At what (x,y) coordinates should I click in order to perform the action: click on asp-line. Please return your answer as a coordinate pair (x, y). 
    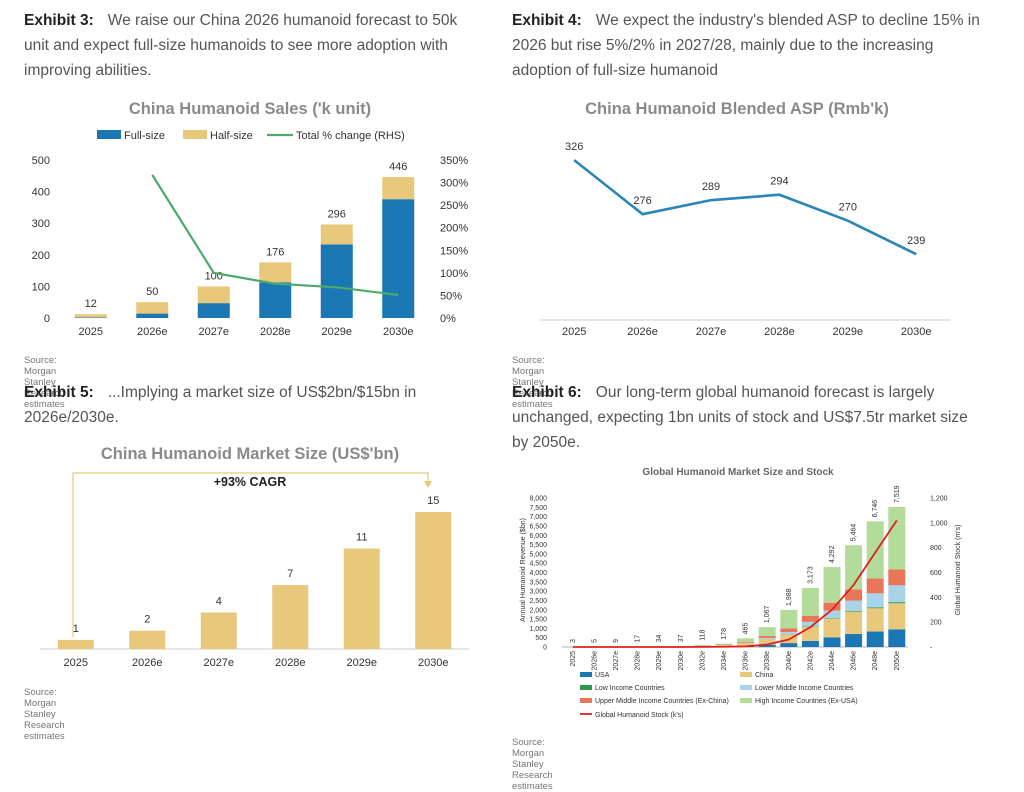
    Looking at the image, I should click on (745, 207).